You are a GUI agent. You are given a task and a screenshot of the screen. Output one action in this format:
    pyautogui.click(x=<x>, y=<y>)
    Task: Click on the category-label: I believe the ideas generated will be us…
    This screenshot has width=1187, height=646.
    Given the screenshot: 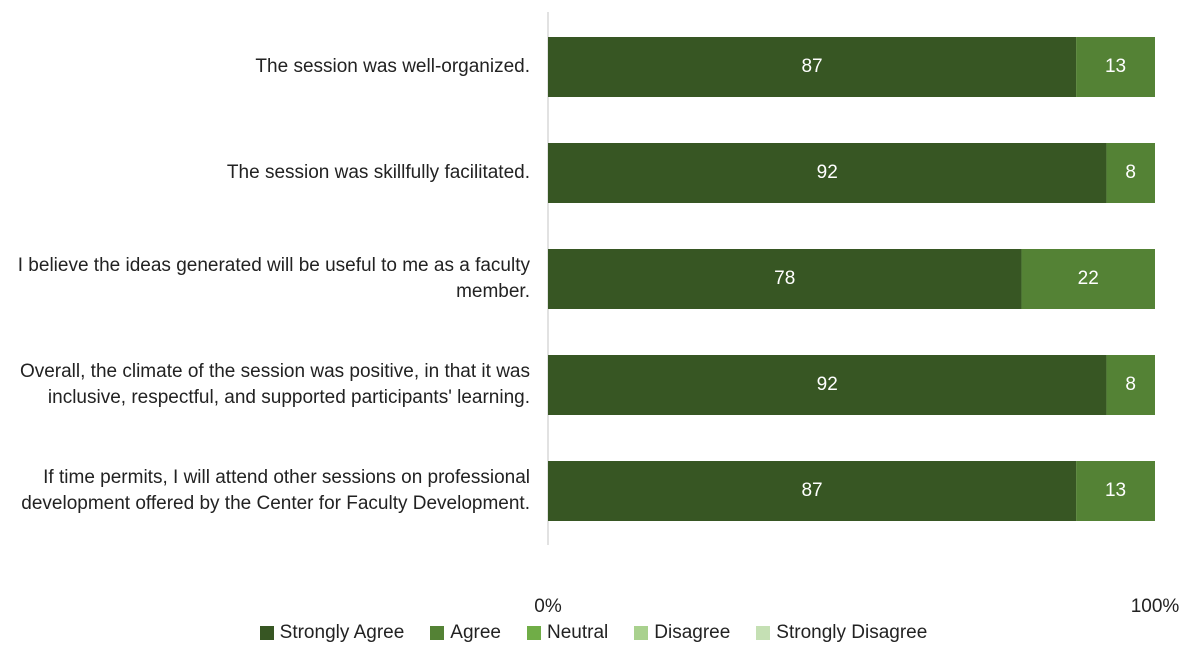 What is the action you would take?
    pyautogui.click(x=273, y=278)
    